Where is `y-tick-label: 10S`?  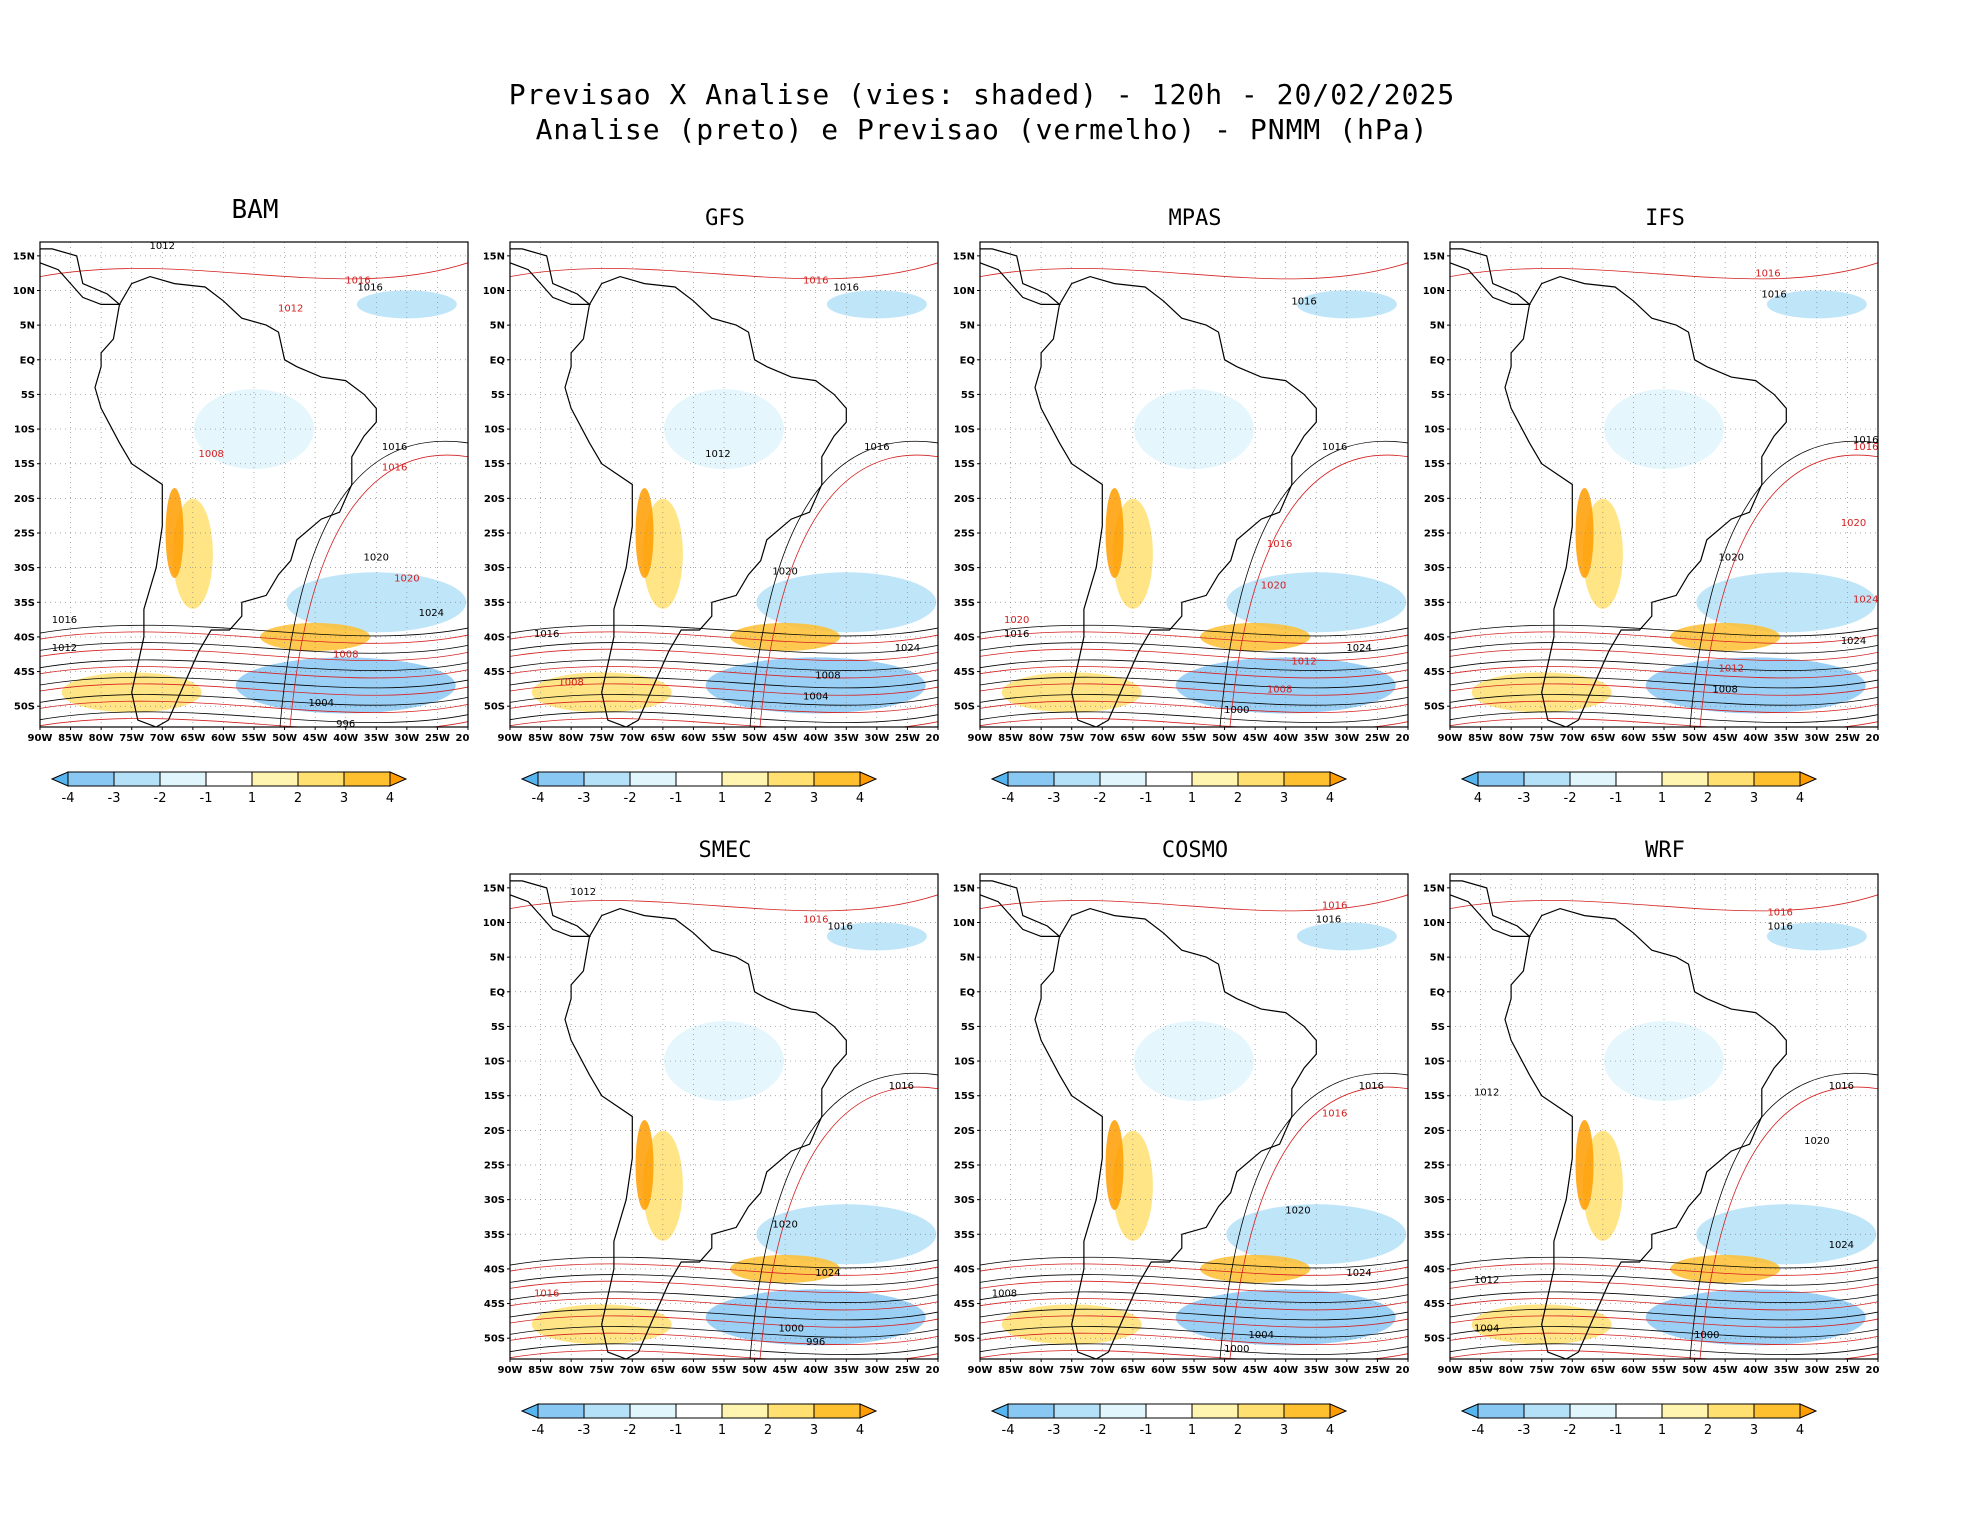
y-tick-label: 10S is located at coordinates (24, 430).